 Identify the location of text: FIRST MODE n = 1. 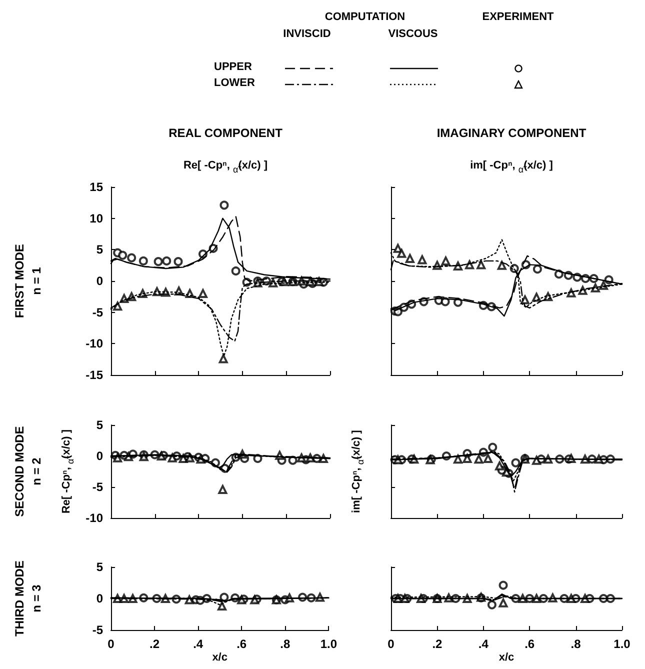
(28, 281).